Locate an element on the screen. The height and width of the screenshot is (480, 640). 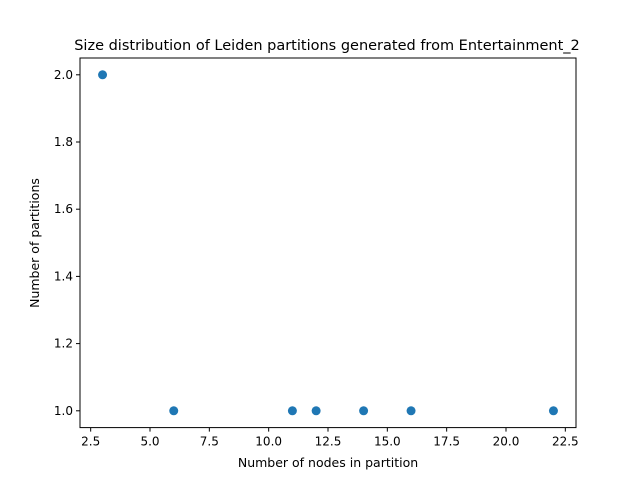
x-axis-label: Number of nodes in partition is located at coordinates (328, 462).